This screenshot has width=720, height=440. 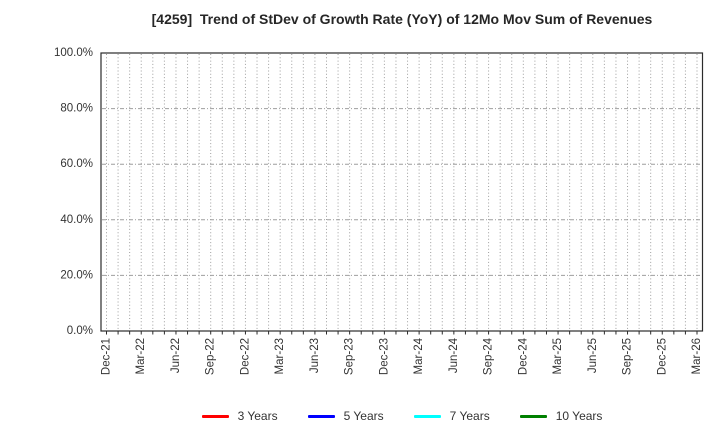 I want to click on x-axis-label: Dec-25, so click(x=662, y=356).